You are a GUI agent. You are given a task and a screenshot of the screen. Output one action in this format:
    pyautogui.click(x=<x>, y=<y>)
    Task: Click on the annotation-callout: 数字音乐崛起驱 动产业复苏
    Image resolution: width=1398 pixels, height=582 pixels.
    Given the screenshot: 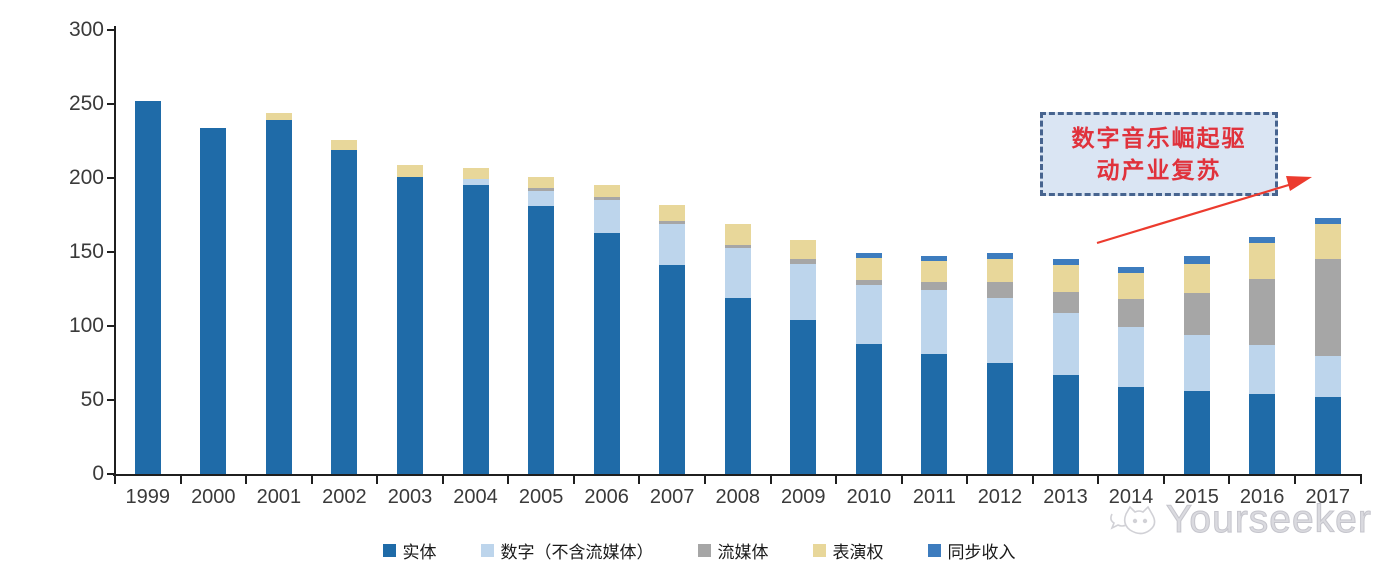 What is the action you would take?
    pyautogui.click(x=1159, y=154)
    